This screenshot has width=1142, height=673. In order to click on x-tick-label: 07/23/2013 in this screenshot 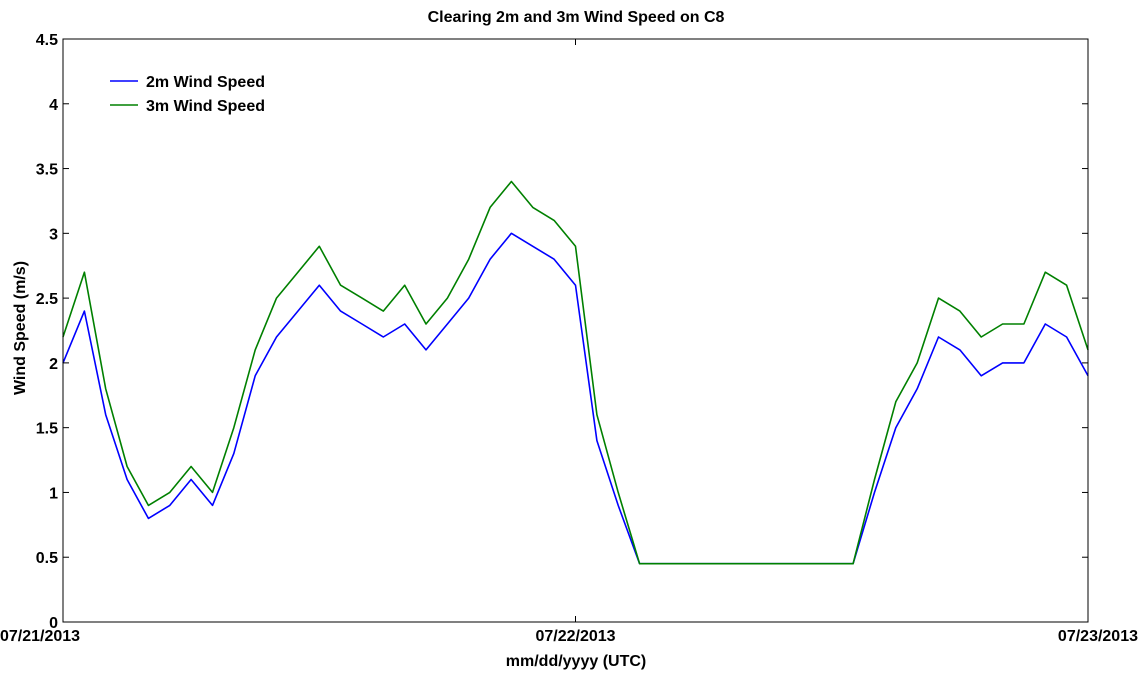, I will do `click(1098, 636)`.